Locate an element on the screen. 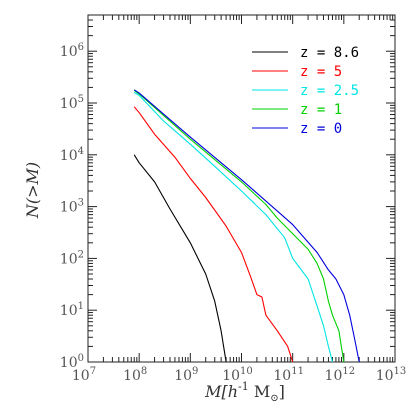 The image size is (415, 415). x-tick-label: 1013 is located at coordinates (391, 375).